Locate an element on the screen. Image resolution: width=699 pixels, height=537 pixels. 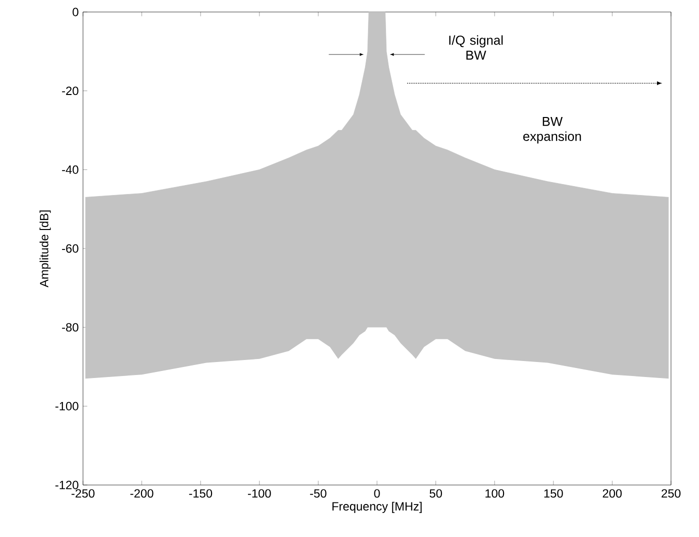
x-axis-title: Frequency [MHz] is located at coordinates (377, 507).